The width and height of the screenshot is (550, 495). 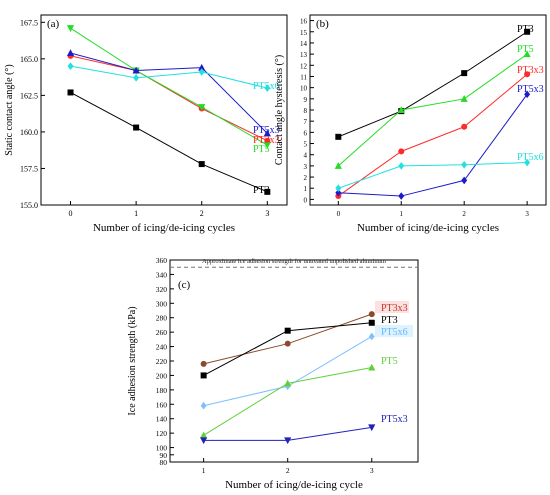 What do you see at coordinates (164, 455) in the screenshot?
I see `y-tick-label: 90` at bounding box center [164, 455].